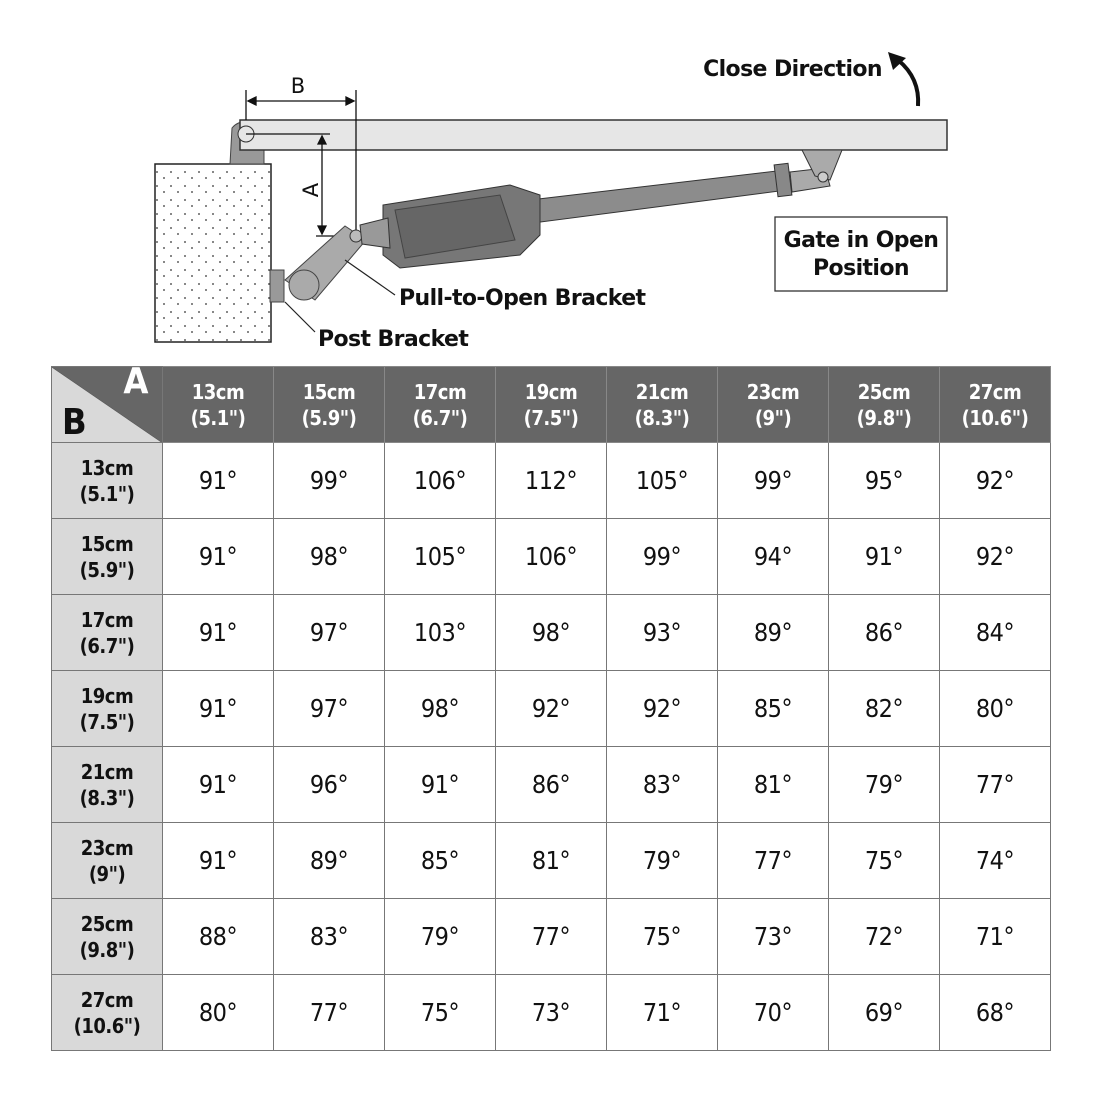  What do you see at coordinates (662, 1012) in the screenshot?
I see `angle-cell: 71°` at bounding box center [662, 1012].